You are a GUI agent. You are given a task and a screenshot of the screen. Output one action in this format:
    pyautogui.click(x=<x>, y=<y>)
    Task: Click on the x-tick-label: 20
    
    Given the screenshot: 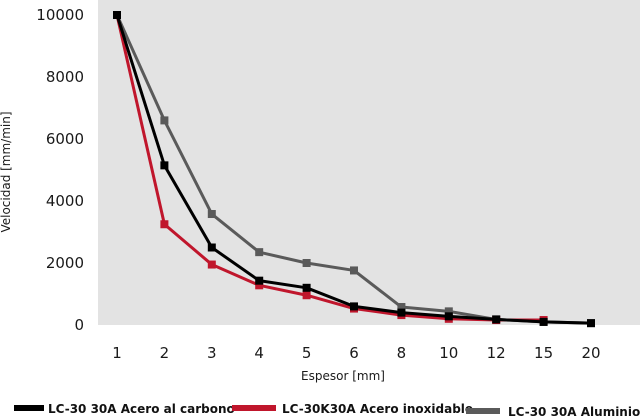 What is the action you would take?
    pyautogui.click(x=590, y=353)
    